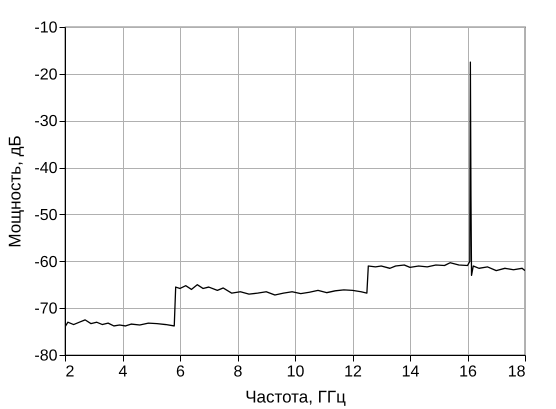 The image size is (556, 409). I want to click on x-tick-label: 12, so click(353, 372).